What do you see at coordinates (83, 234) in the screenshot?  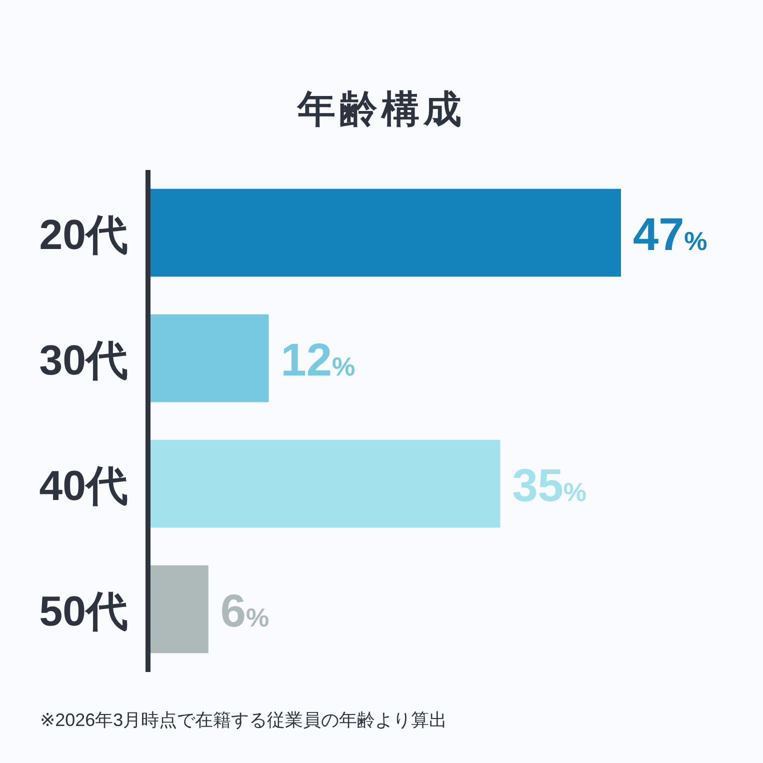 I see `y-tick-label: 20代` at bounding box center [83, 234].